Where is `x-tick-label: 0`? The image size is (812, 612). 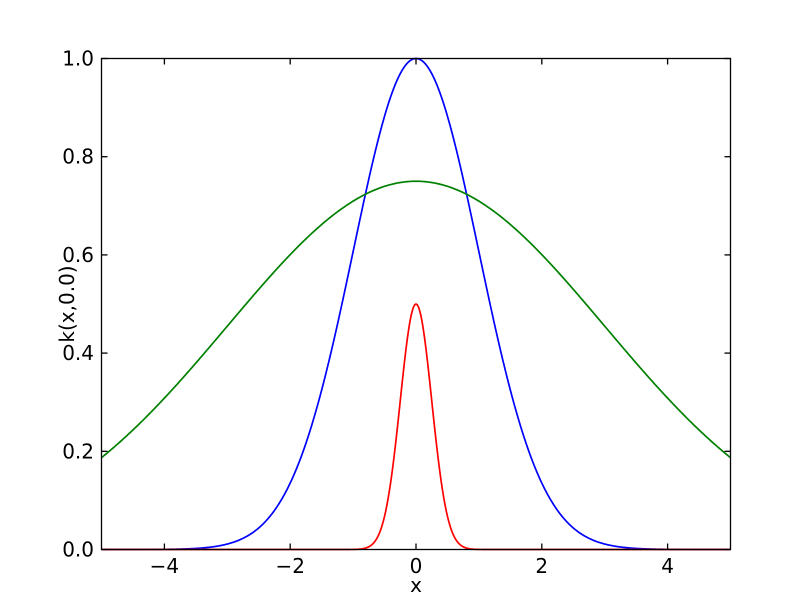
x-tick-label: 0 is located at coordinates (416, 566).